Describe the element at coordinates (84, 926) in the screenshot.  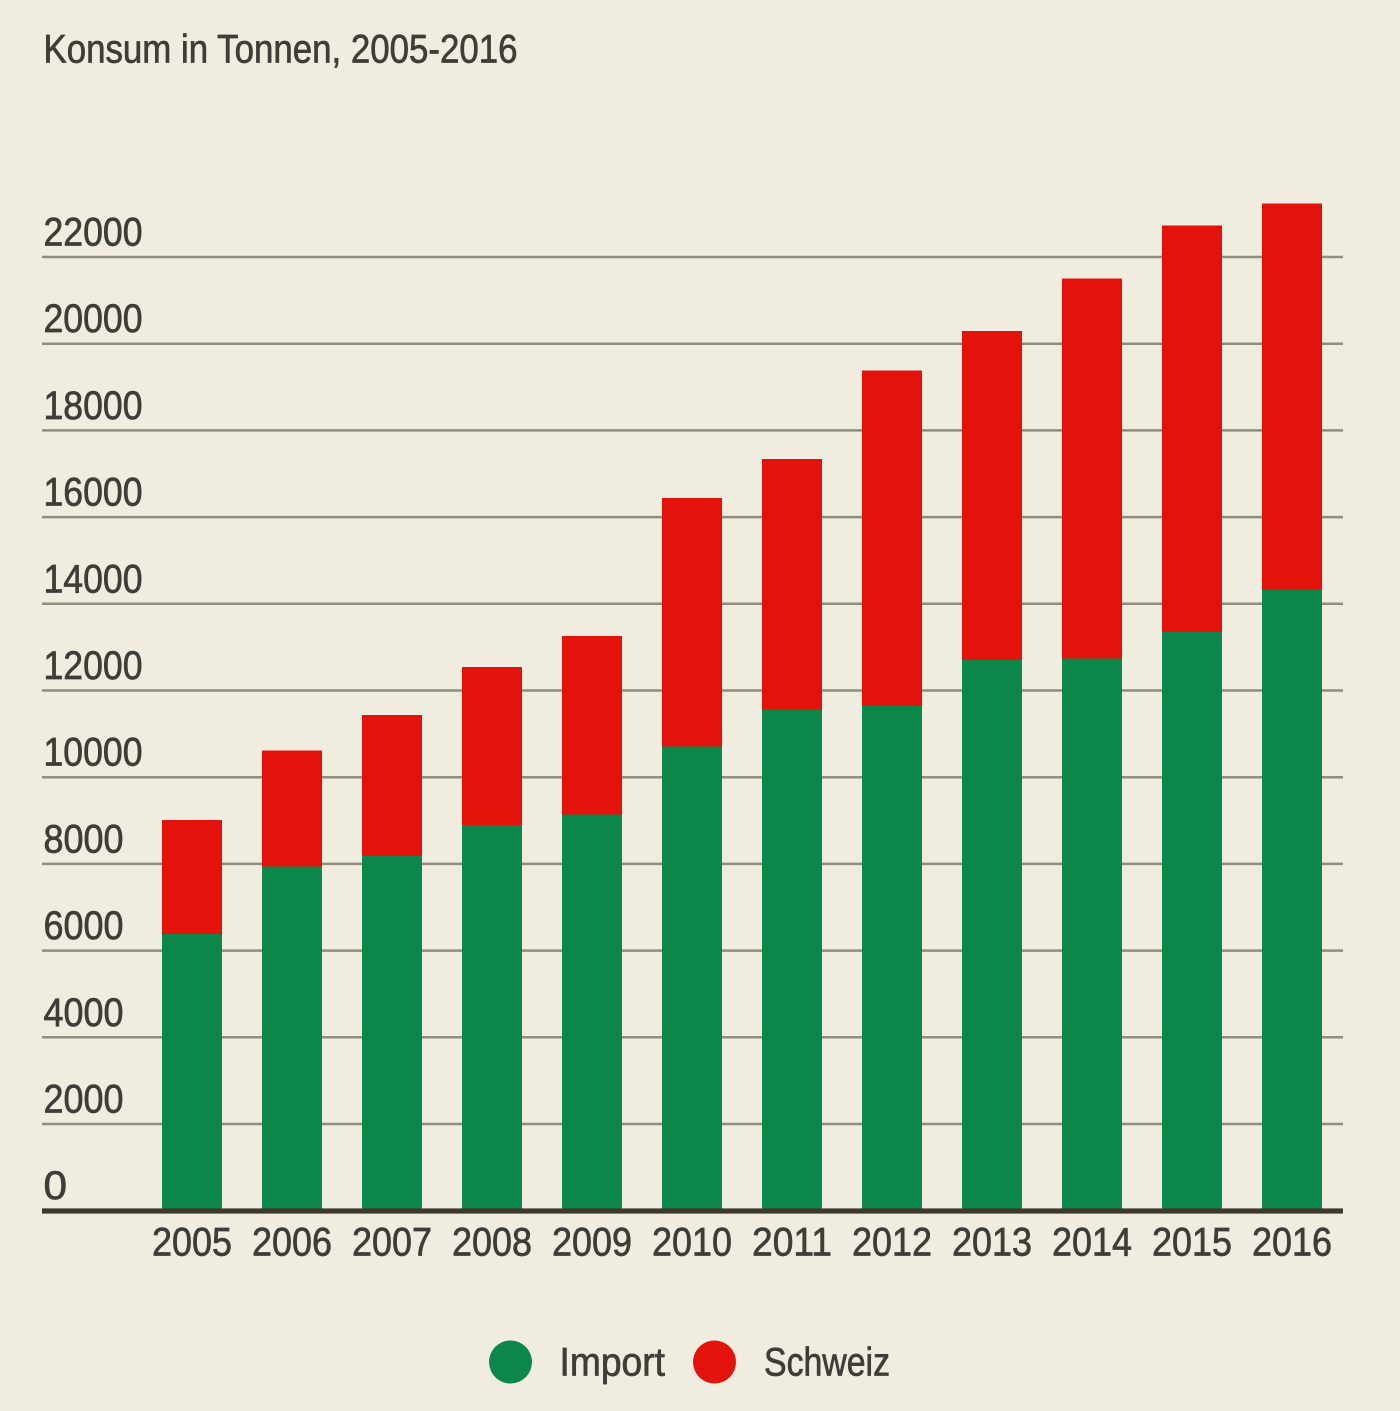
I see `svg-text: 6000` at that location.